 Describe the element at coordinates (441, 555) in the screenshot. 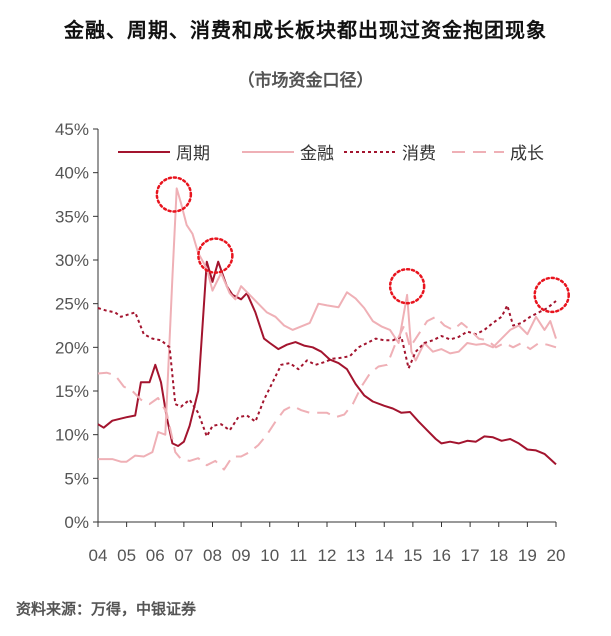

I see `x-tick-label: 16` at that location.